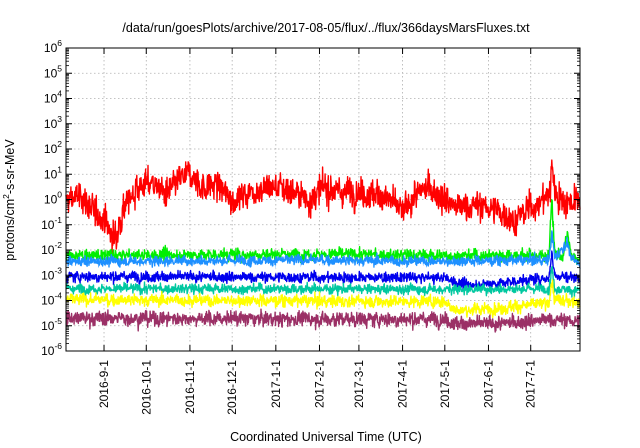 The width and height of the screenshot is (640, 448). I want to click on y-tick-label: 10⁰, so click(53, 198).